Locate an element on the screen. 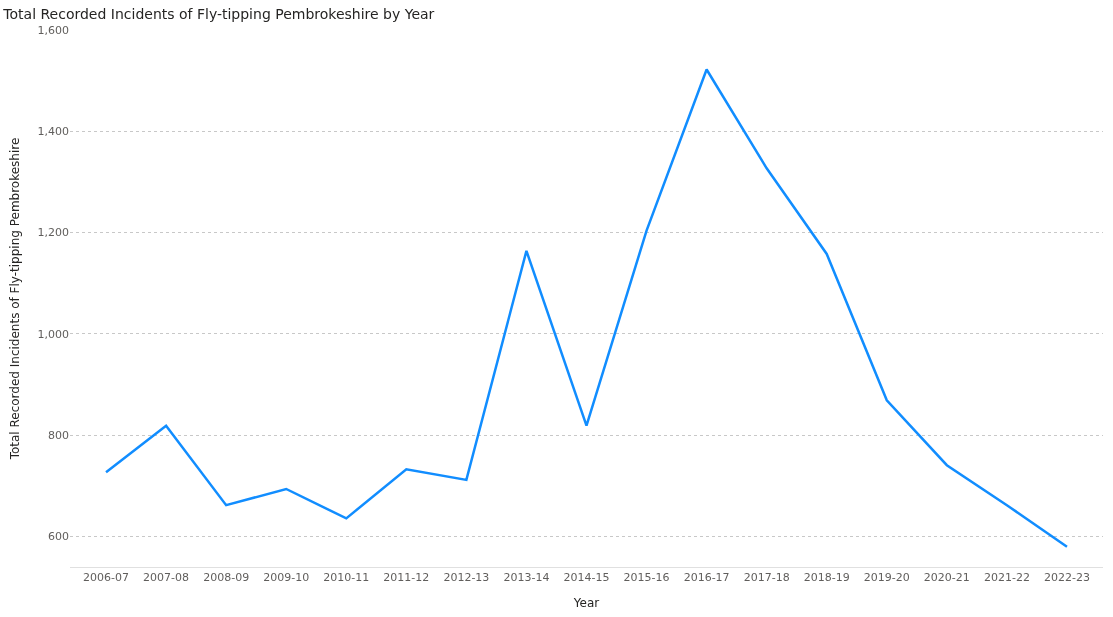 The image size is (1113, 617). chart-title: Total Recorded Incidents of Fly-tipping Pembrokeshire by Year is located at coordinates (218, 14).